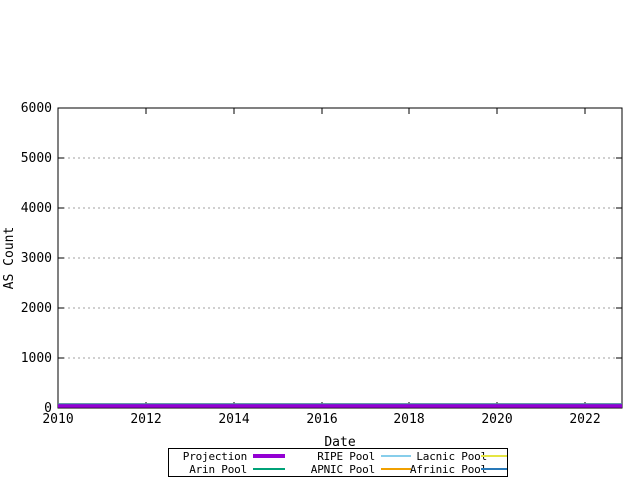 This screenshot has width=640, height=480. What do you see at coordinates (496, 419) in the screenshot?
I see `x-tick-label: 2020` at bounding box center [496, 419].